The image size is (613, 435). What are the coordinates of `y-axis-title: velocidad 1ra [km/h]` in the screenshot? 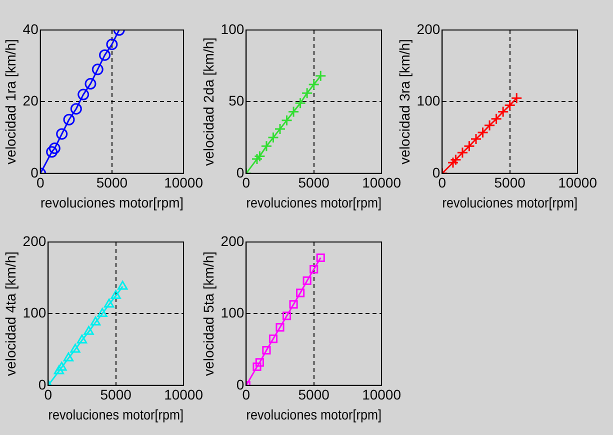 It's located at (10, 101).